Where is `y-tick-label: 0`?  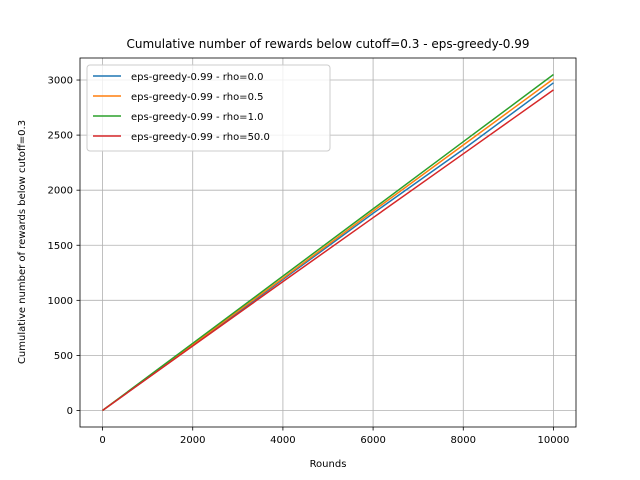 y-tick-label: 0 is located at coordinates (70, 411).